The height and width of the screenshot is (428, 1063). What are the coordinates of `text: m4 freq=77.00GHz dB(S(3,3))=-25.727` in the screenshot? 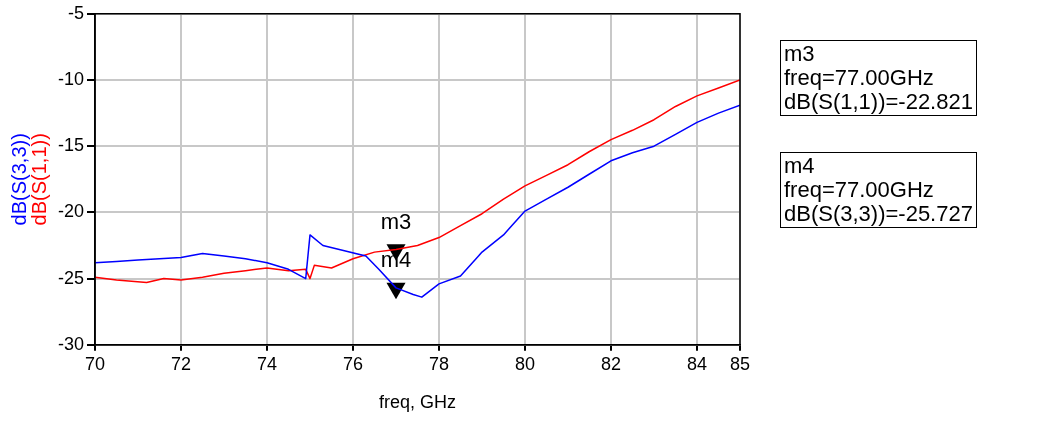 It's located at (878, 190).